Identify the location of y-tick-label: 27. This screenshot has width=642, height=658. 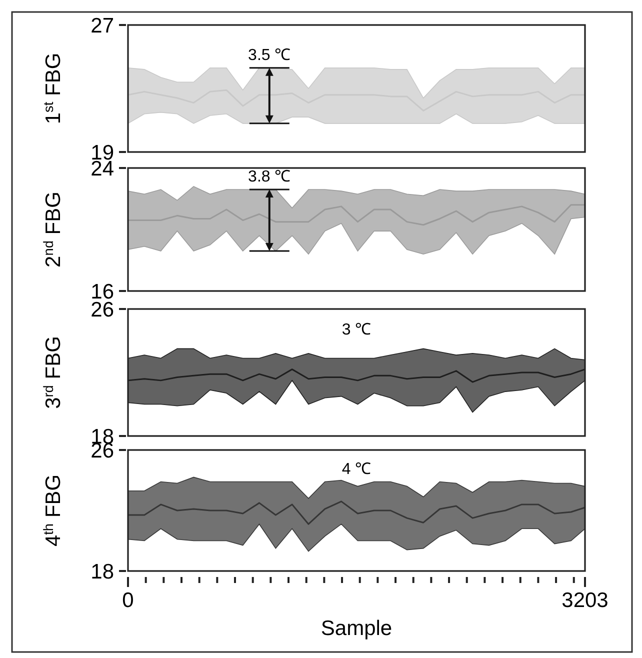
(102, 26).